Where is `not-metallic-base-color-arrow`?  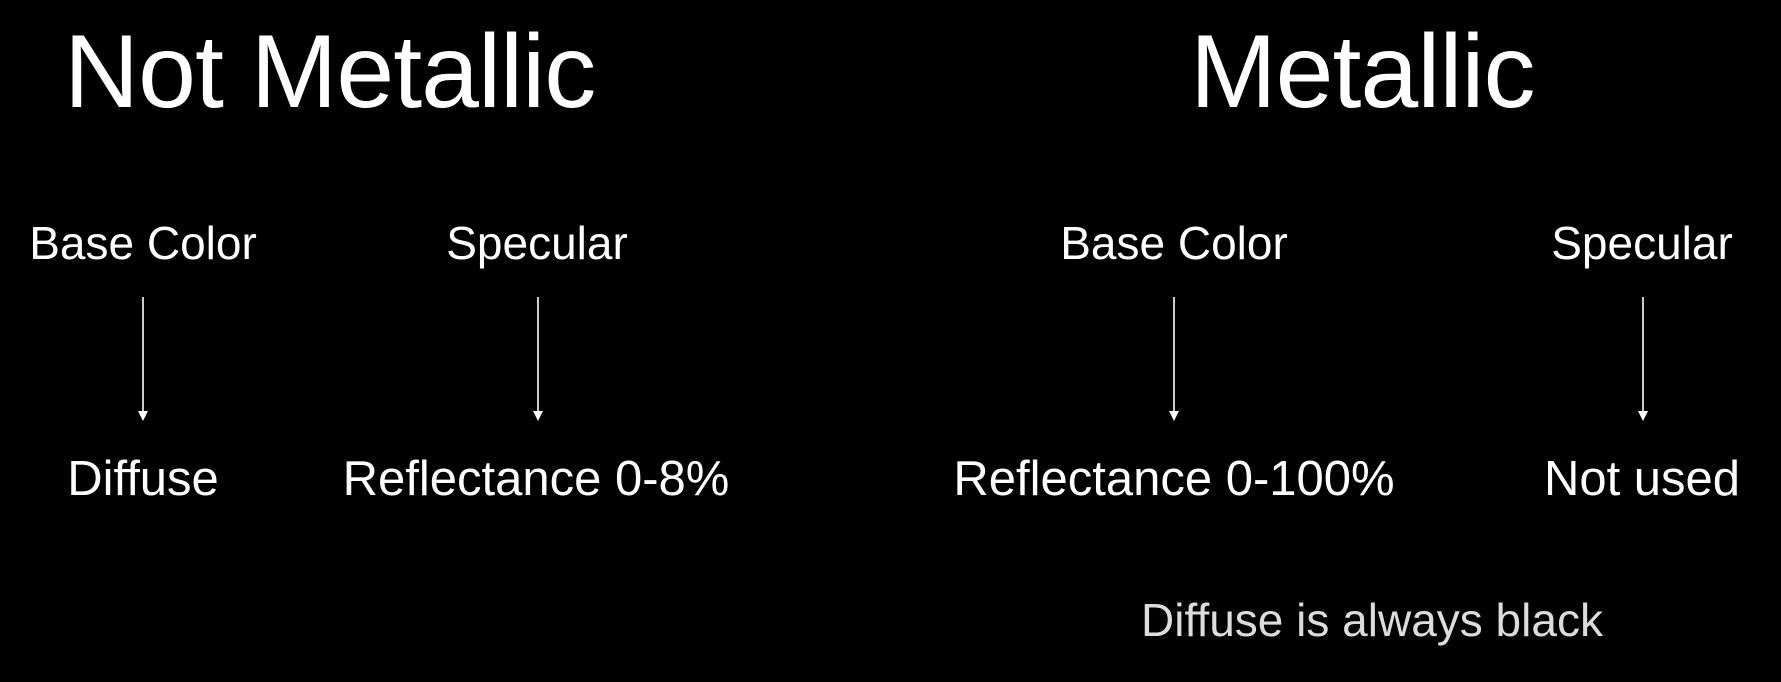 not-metallic-base-color-arrow is located at coordinates (143, 359).